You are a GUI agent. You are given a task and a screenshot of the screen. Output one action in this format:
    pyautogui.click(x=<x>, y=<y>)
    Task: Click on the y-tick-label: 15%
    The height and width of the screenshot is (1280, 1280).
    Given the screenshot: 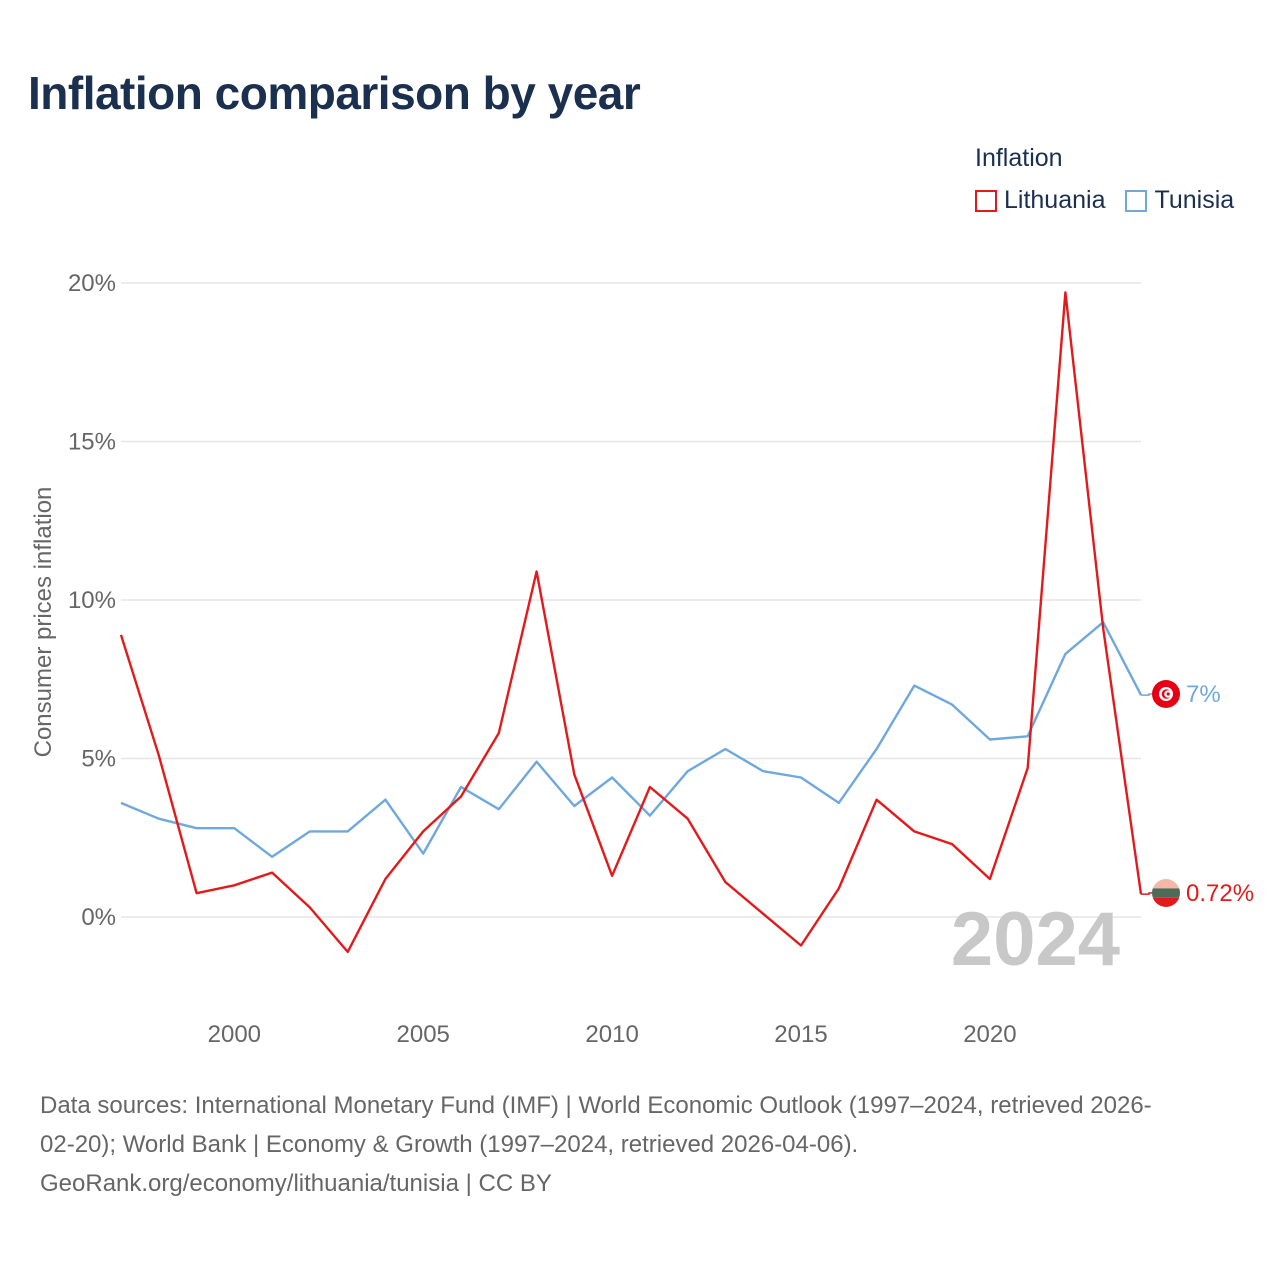 What is the action you would take?
    pyautogui.click(x=92, y=442)
    